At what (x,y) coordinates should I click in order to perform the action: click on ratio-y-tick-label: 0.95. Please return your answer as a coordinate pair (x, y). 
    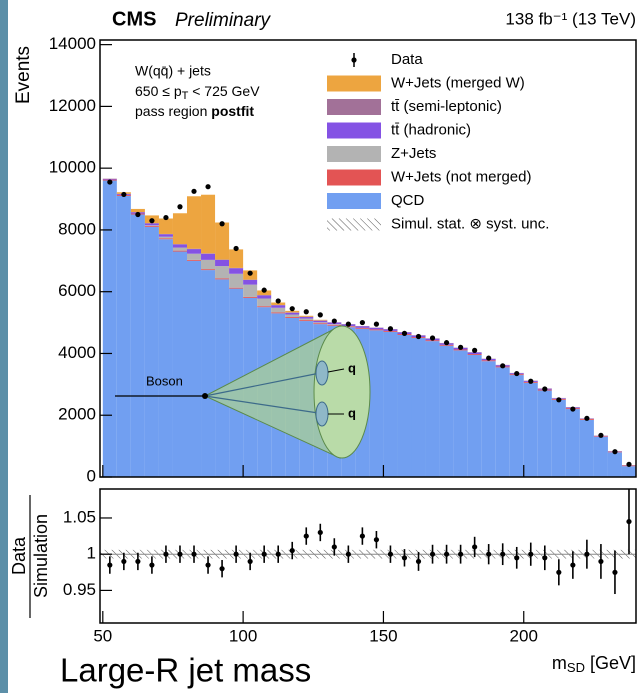
    Looking at the image, I should click on (79, 589).